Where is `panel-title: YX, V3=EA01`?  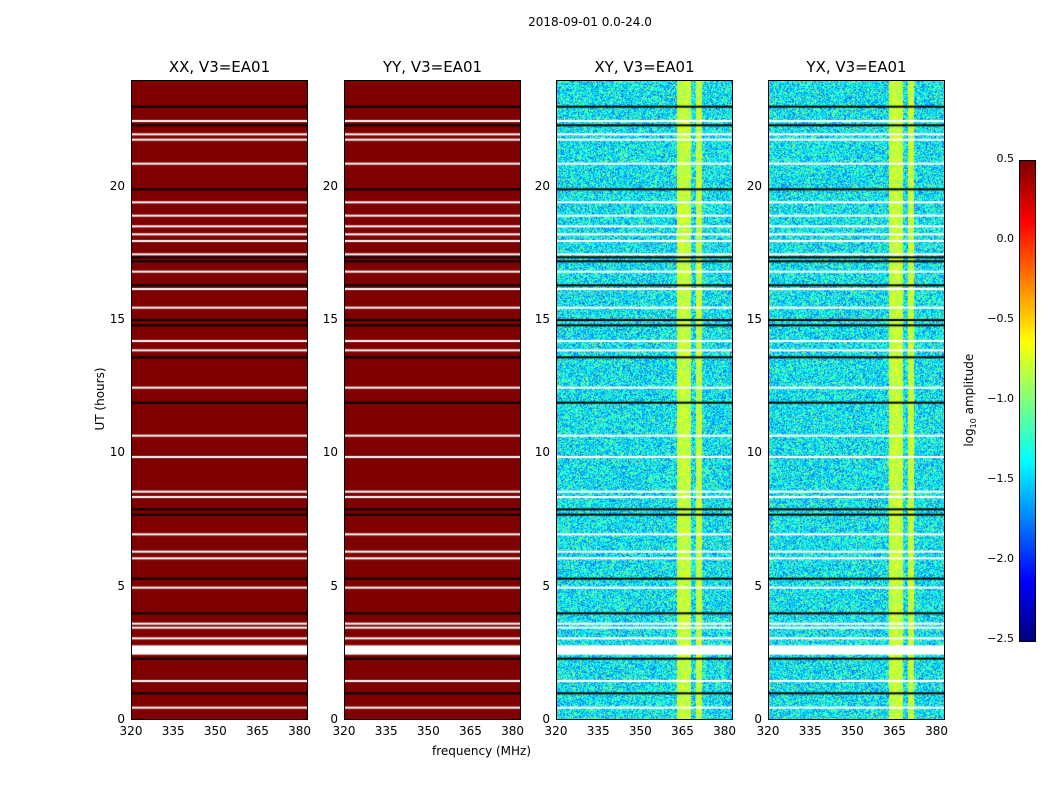
panel-title: YX, V3=EA01 is located at coordinates (856, 67).